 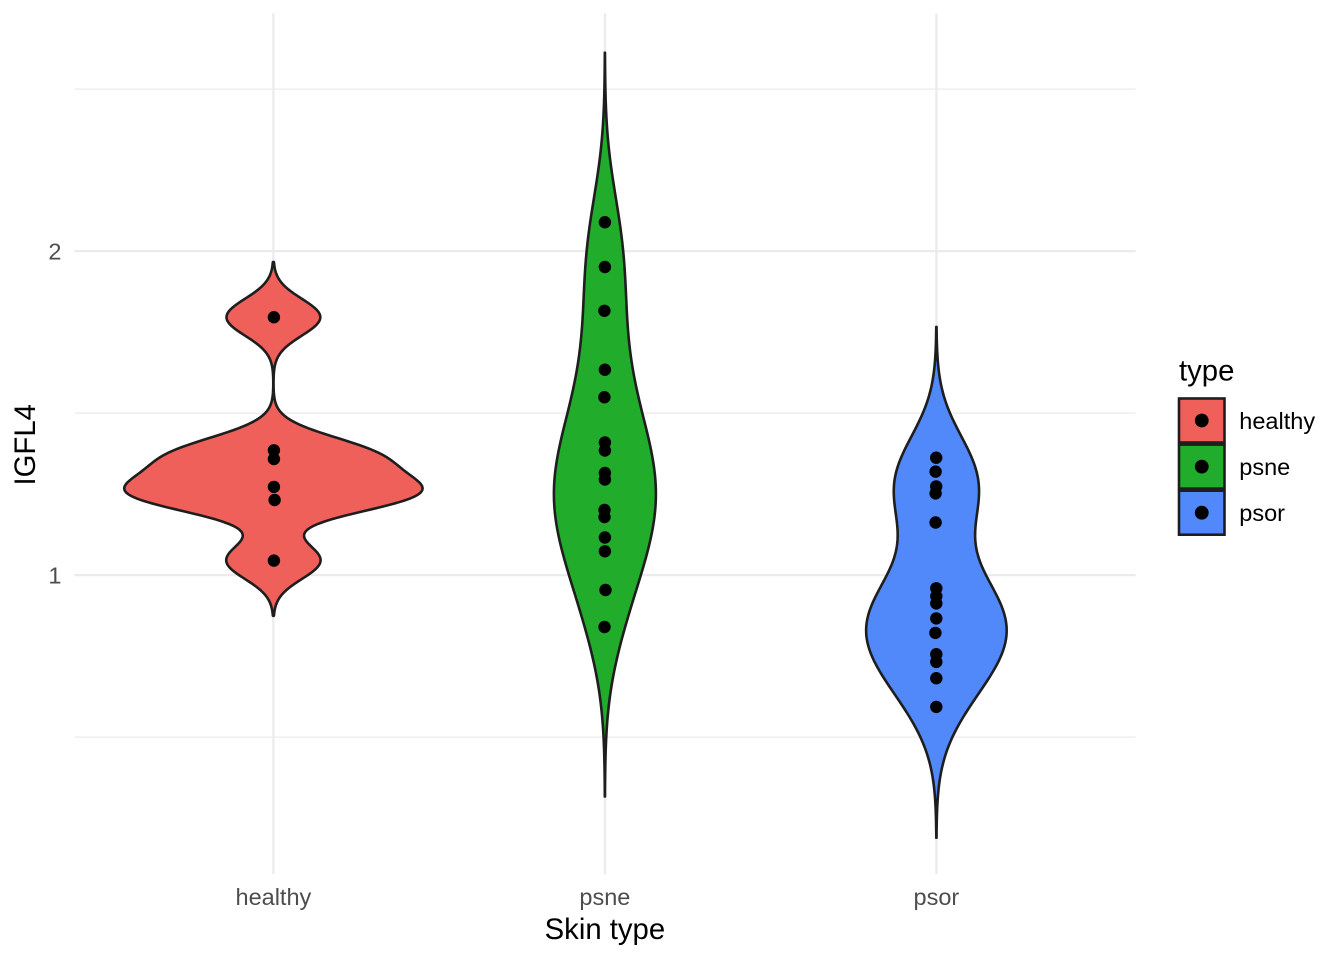 What do you see at coordinates (1206, 370) in the screenshot?
I see `svg-text: type` at bounding box center [1206, 370].